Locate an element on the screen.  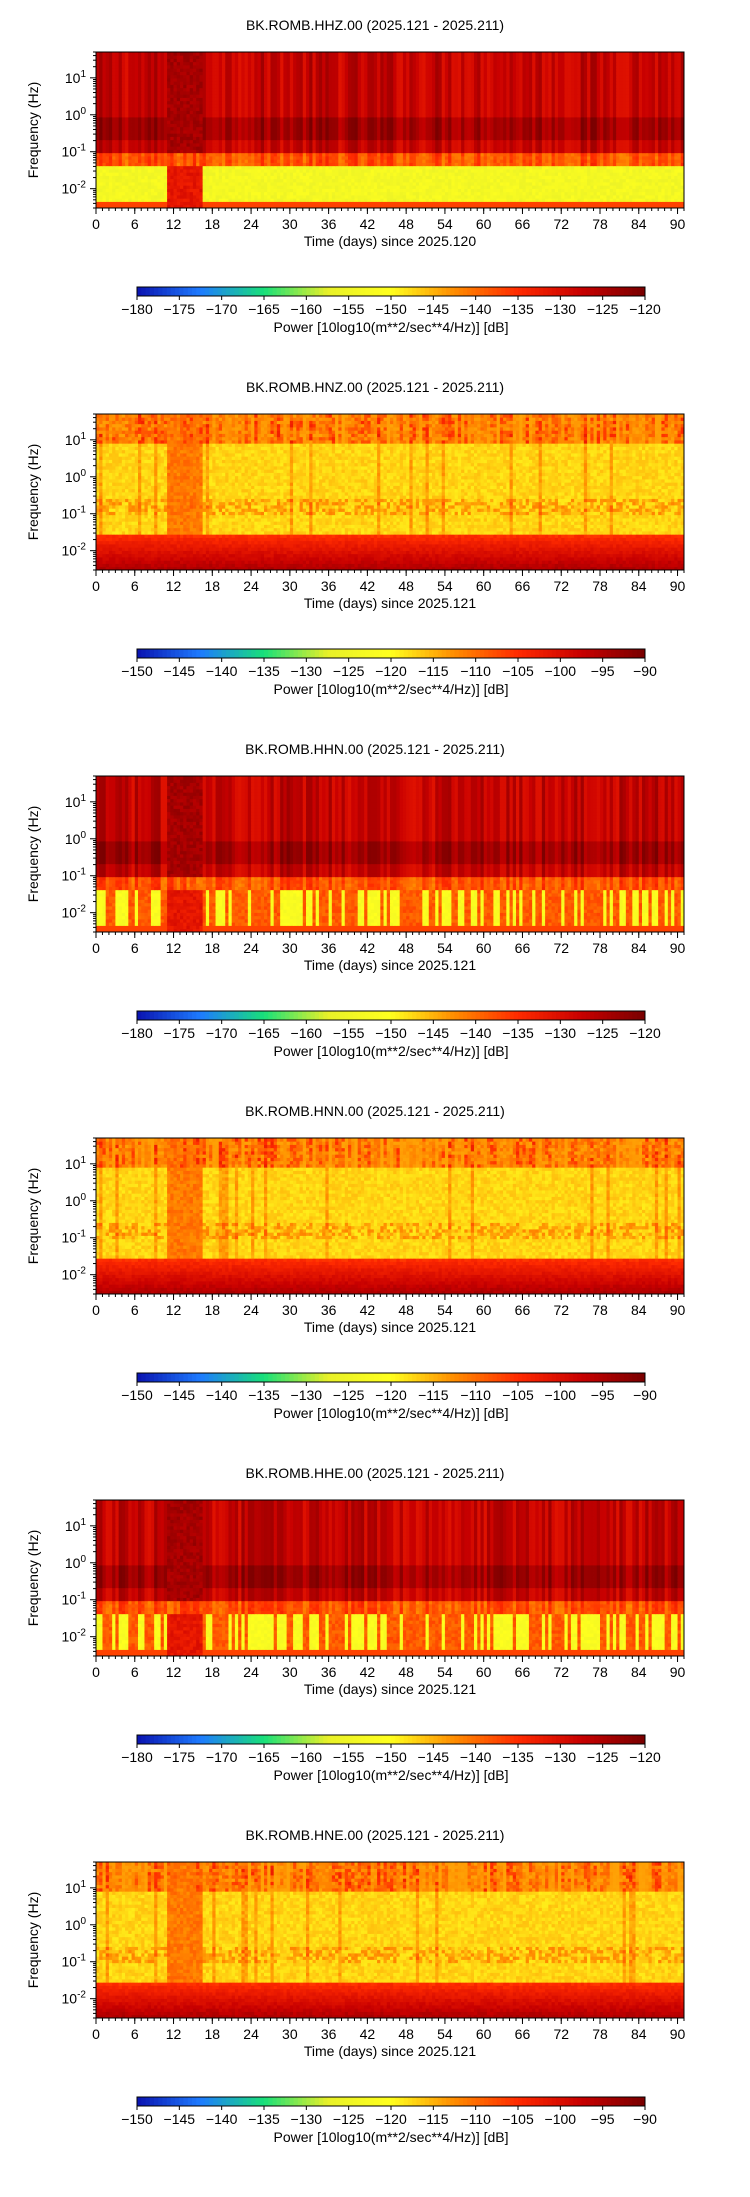
colorbar-tick-label: −150 is located at coordinates (391, 1757).